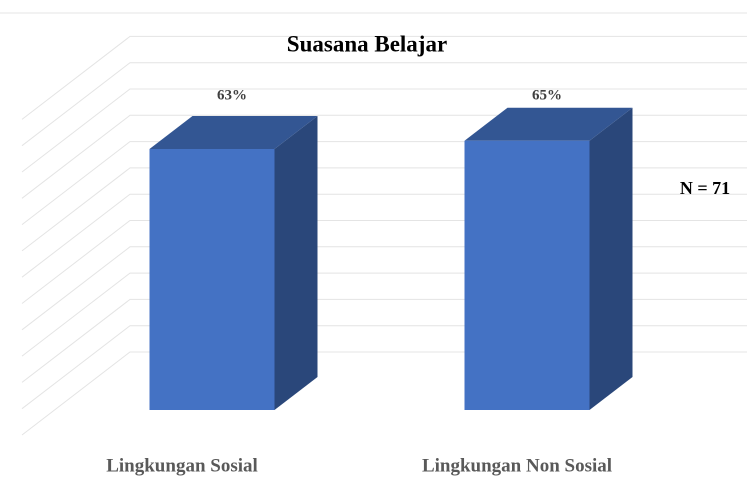 The image size is (747, 479). I want to click on x-tick-label: Lingkungan Sosial, so click(182, 465).